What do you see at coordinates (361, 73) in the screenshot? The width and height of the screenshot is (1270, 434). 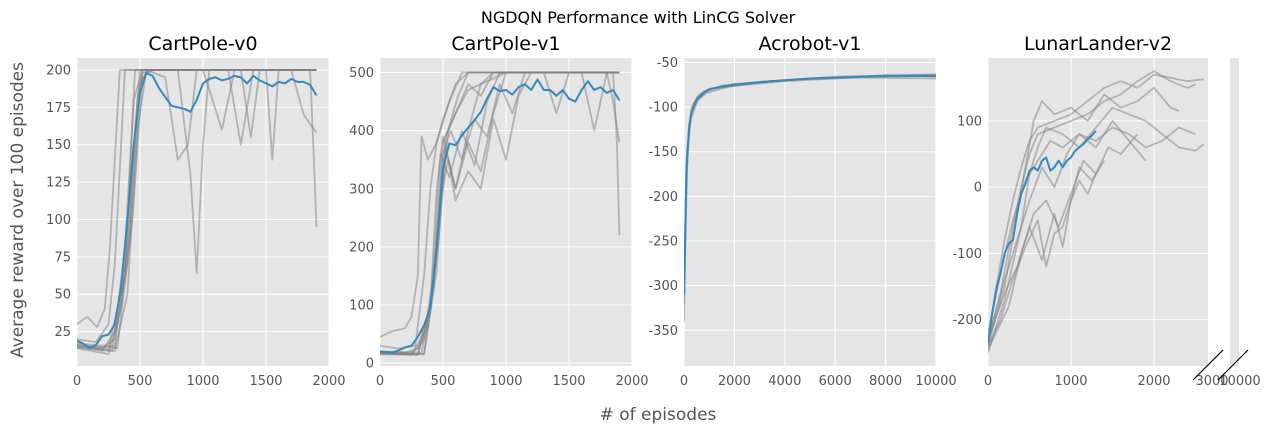 I see `y-tick-label: 500` at bounding box center [361, 73].